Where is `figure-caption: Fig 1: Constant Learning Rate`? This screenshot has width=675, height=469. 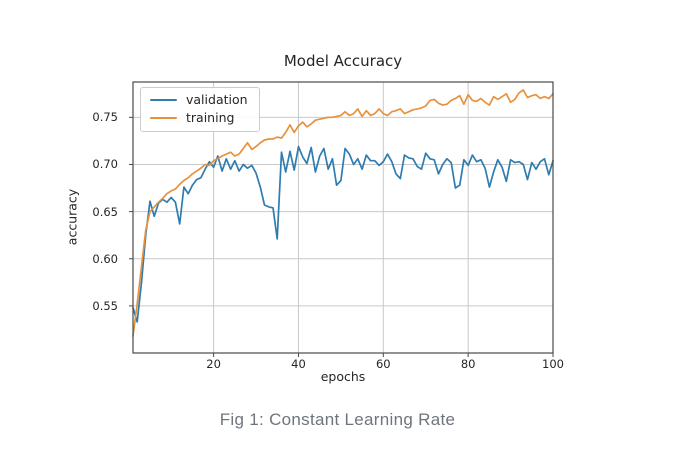
figure-caption: Fig 1: Constant Learning Rate is located at coordinates (337, 419).